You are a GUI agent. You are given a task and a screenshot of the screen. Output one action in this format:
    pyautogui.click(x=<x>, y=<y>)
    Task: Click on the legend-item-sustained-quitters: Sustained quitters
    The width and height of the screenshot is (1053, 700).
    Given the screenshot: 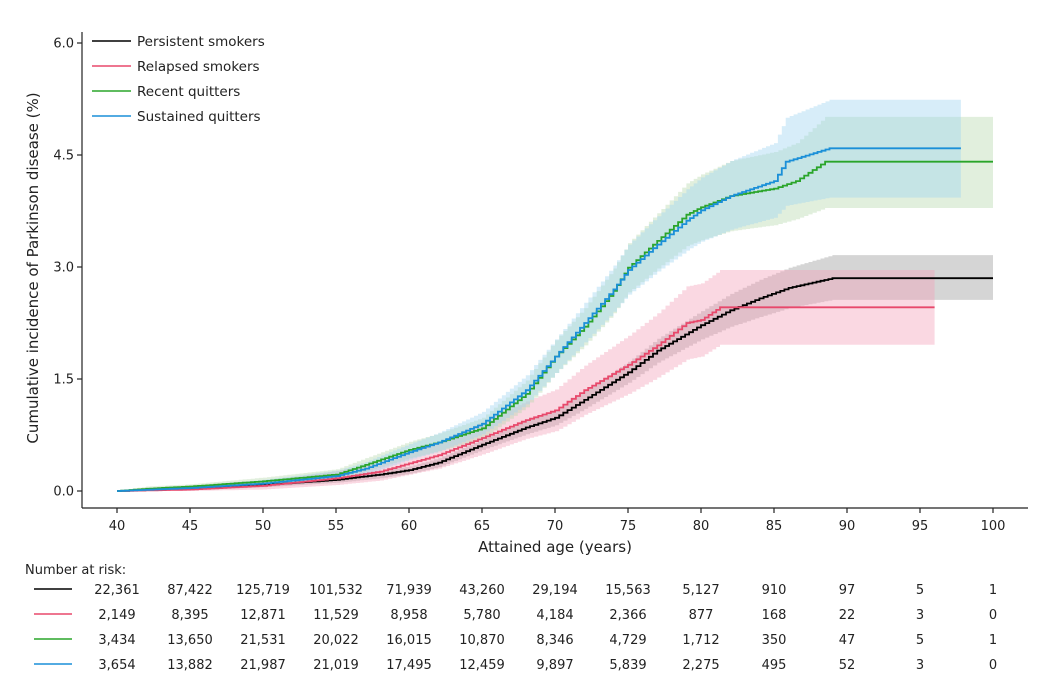 What is the action you would take?
    pyautogui.click(x=176, y=117)
    